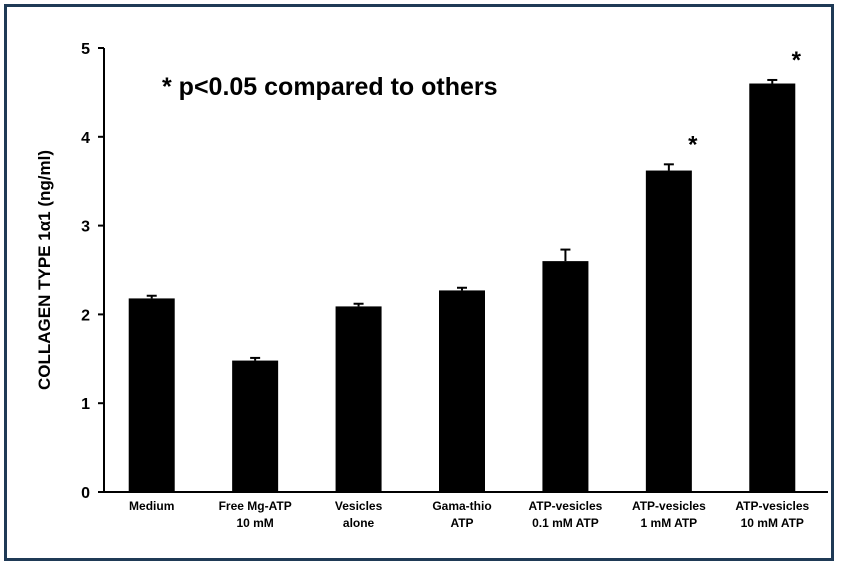 The width and height of the screenshot is (842, 569). What do you see at coordinates (85, 315) in the screenshot?
I see `y-tick-label: 2` at bounding box center [85, 315].